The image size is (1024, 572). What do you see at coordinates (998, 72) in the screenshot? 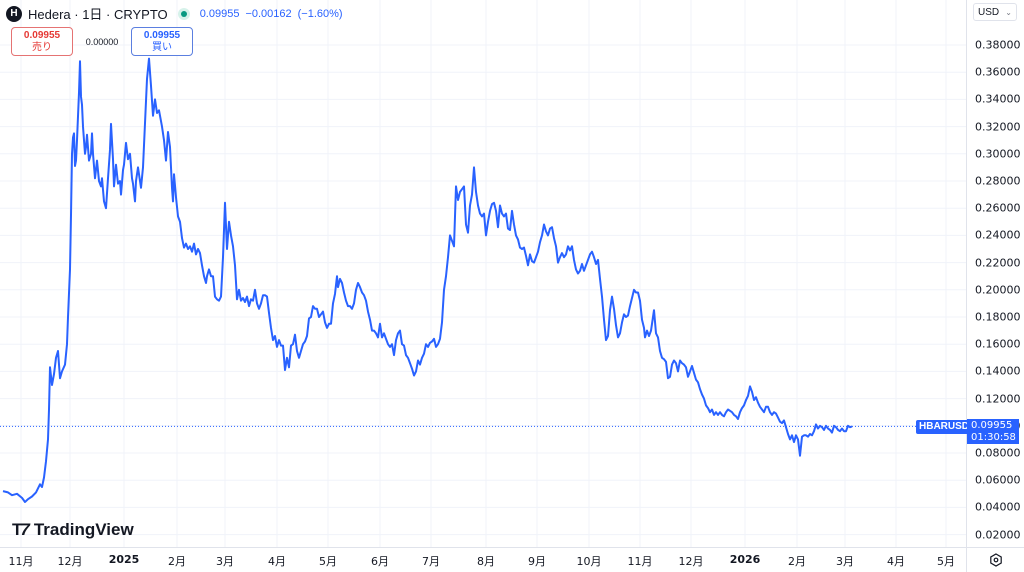
I see `price-tick-label: 0.36000` at bounding box center [998, 72].